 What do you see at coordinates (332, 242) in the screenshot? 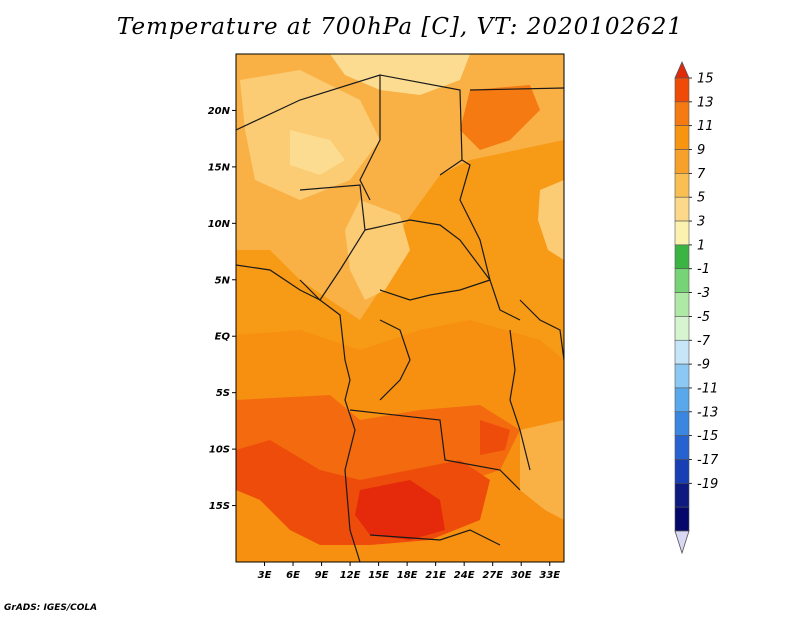
I see `border-nigeria` at bounding box center [332, 242].